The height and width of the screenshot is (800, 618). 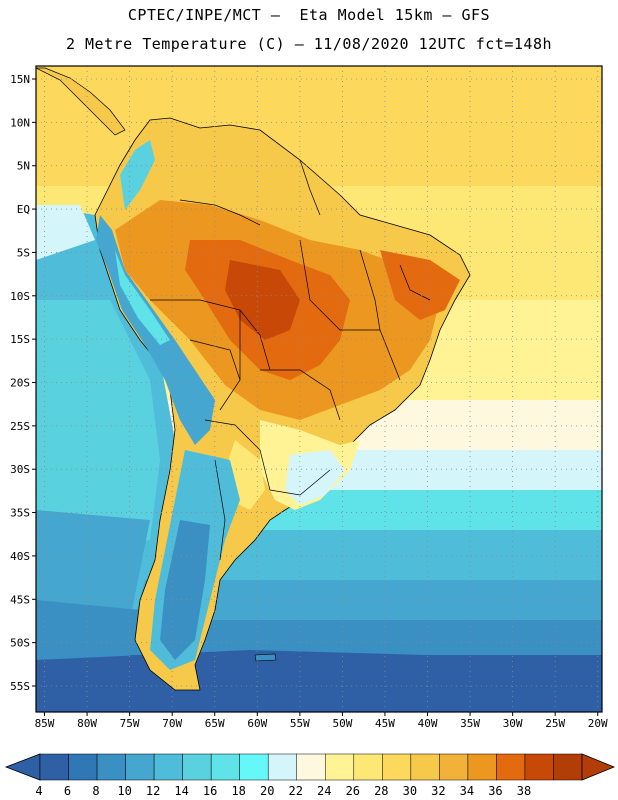 What do you see at coordinates (296, 791) in the screenshot?
I see `colorbar-label: 22` at bounding box center [296, 791].